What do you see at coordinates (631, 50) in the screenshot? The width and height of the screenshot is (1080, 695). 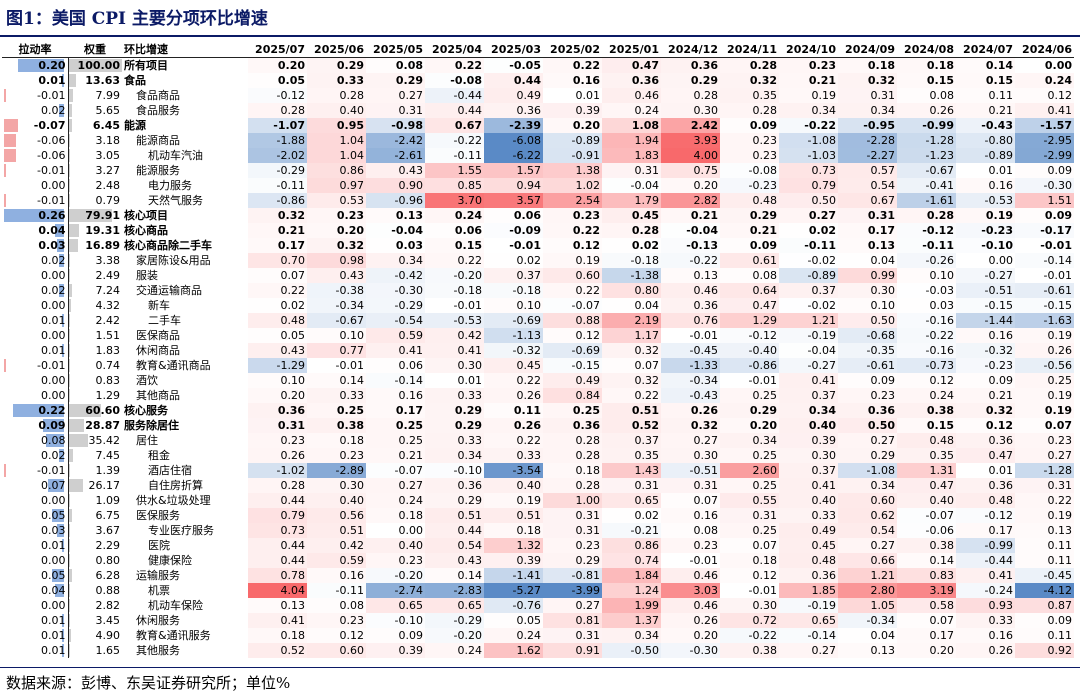 I see `header-month: 2025/01` at bounding box center [631, 50].